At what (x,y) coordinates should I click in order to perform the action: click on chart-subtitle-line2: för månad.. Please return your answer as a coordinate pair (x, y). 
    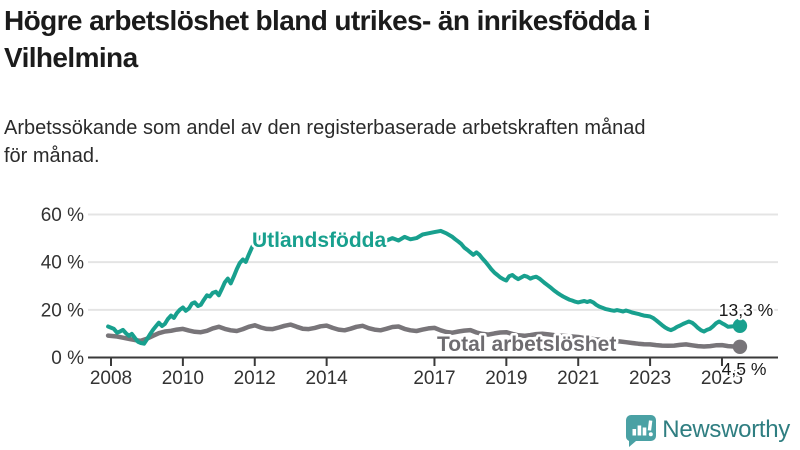
    Looking at the image, I should click on (52, 156).